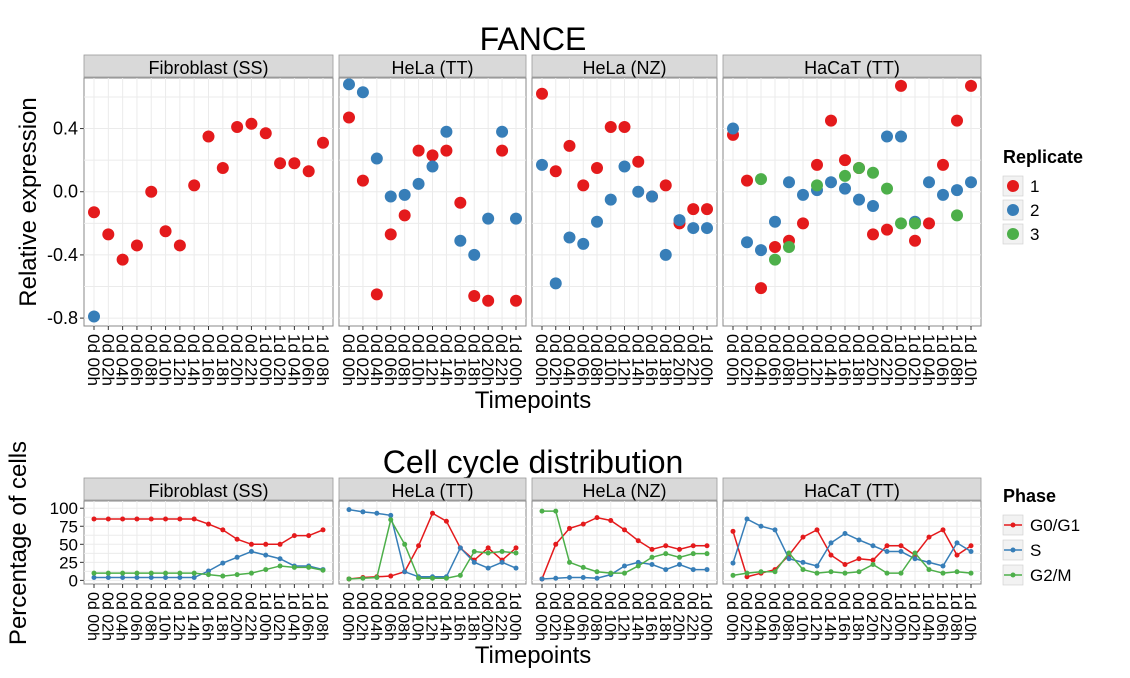  Describe the element at coordinates (308, 360) in the screenshot. I see `x-tick-label: 1d 06h` at that location.